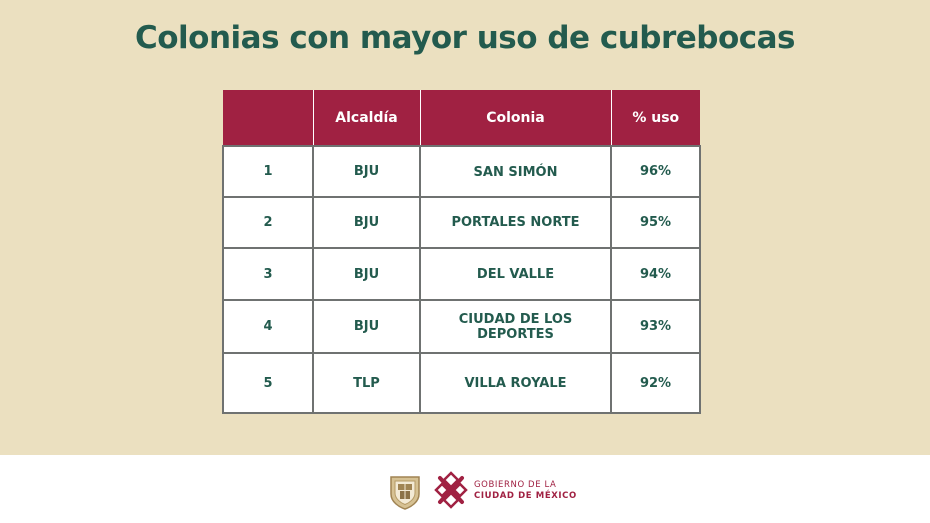 This screenshot has height=523, width=930. Describe the element at coordinates (366, 383) in the screenshot. I see `alcaldia-cell: TLP` at that location.